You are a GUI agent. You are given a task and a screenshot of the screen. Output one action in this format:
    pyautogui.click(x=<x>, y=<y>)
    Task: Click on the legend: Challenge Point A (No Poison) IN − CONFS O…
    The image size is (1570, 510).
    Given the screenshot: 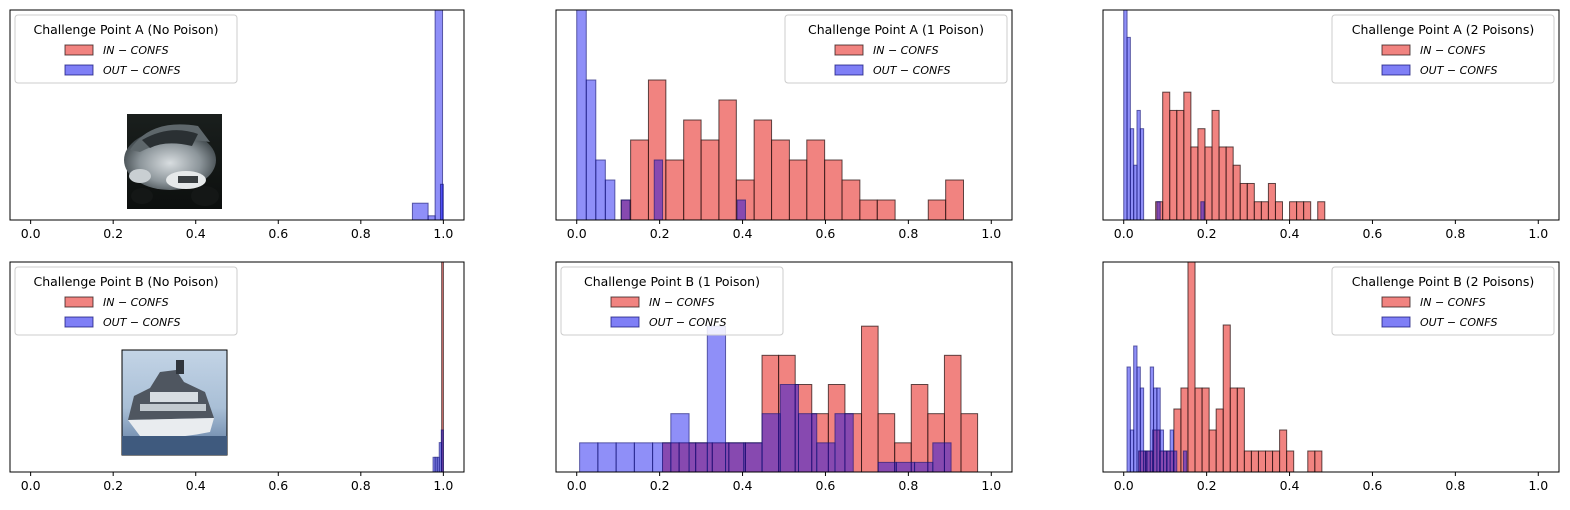 What is the action you would take?
    pyautogui.click(x=126, y=49)
    